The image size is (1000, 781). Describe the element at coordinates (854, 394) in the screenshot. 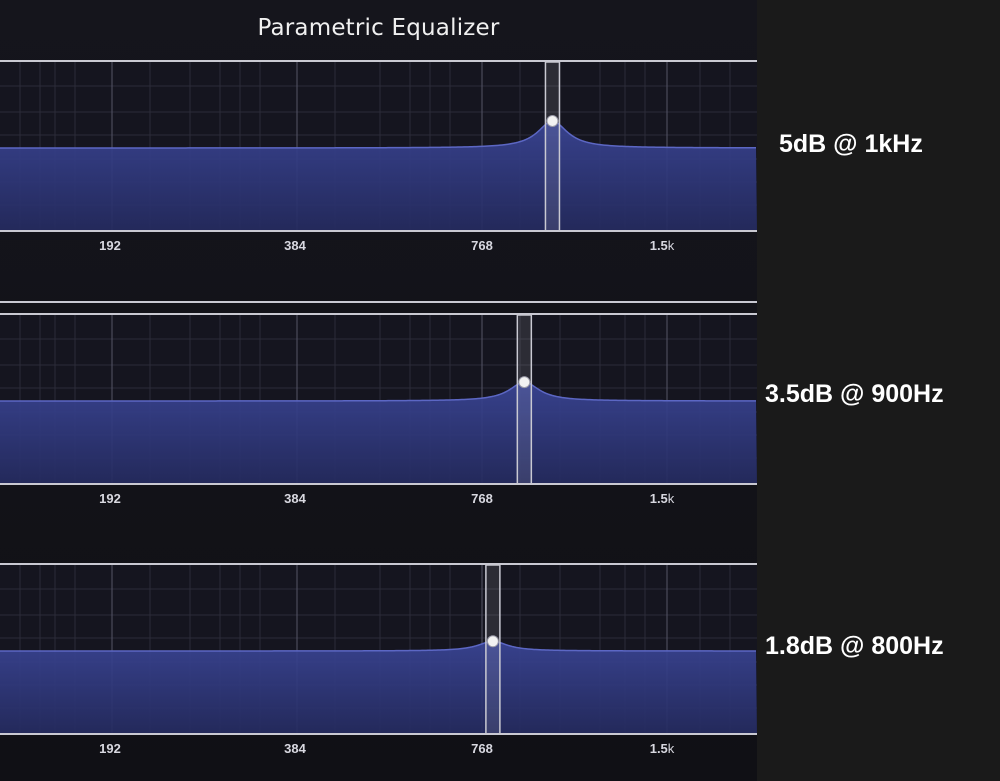

I see `band-annotation: 3.5dB @ 900Hz` at that location.